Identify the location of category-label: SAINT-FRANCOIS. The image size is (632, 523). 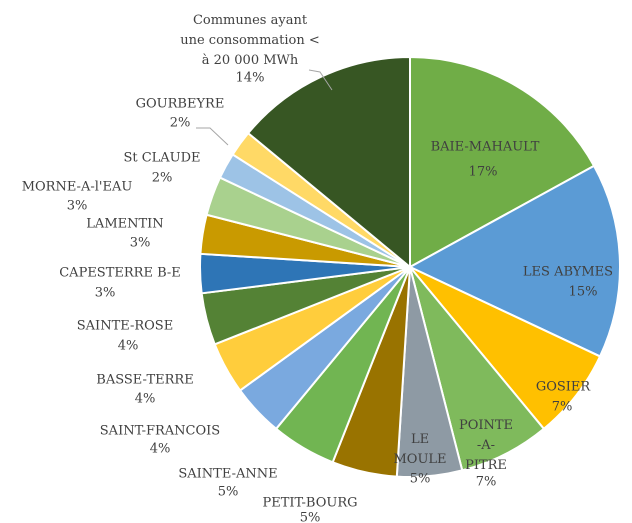
(160, 431).